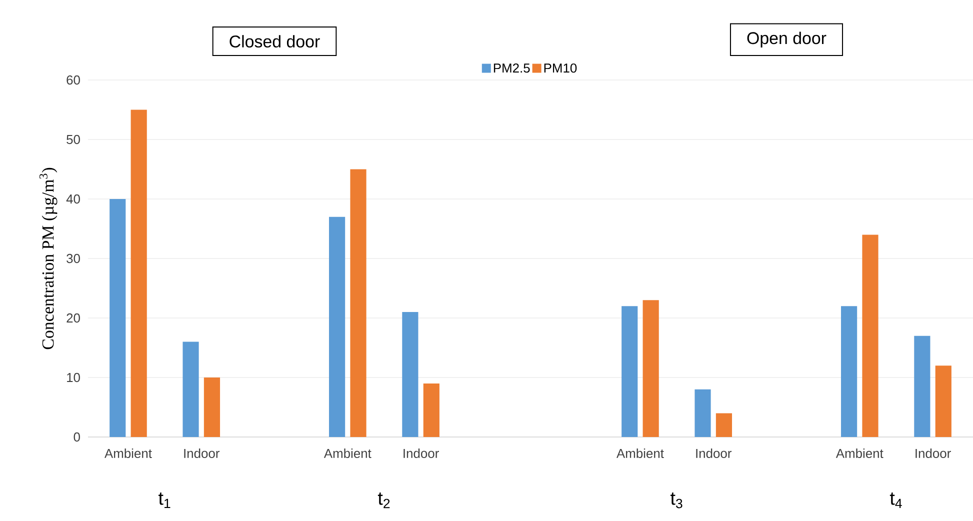  Describe the element at coordinates (48, 259) in the screenshot. I see `y-axis-title: Concentration PM (µg/m$^{3}$)` at that location.